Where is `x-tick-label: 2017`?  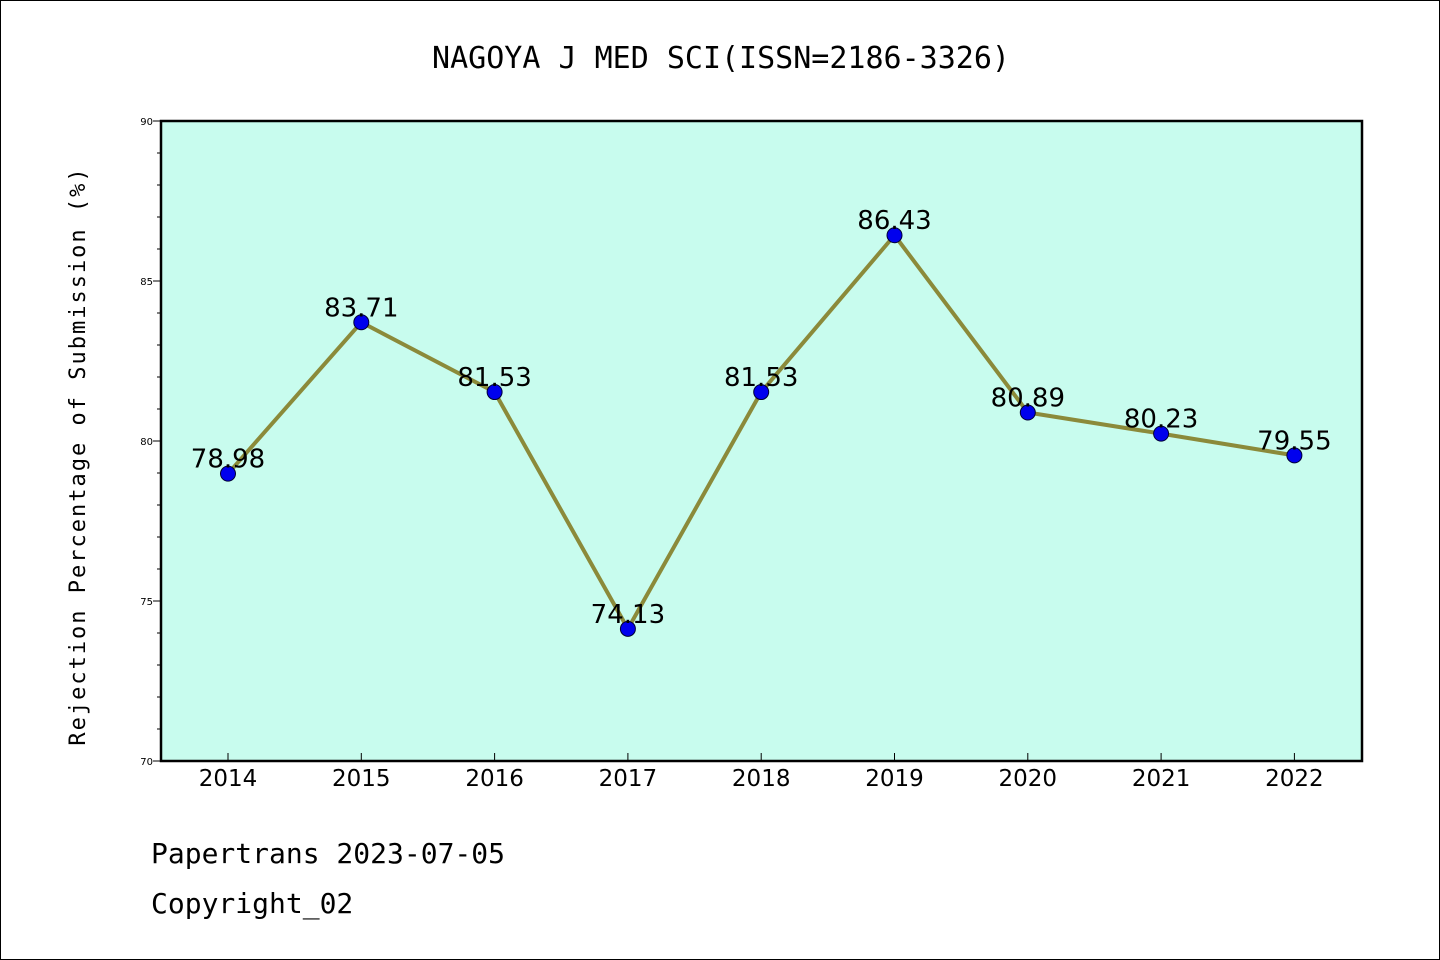
x-tick-label: 2017 is located at coordinates (628, 779).